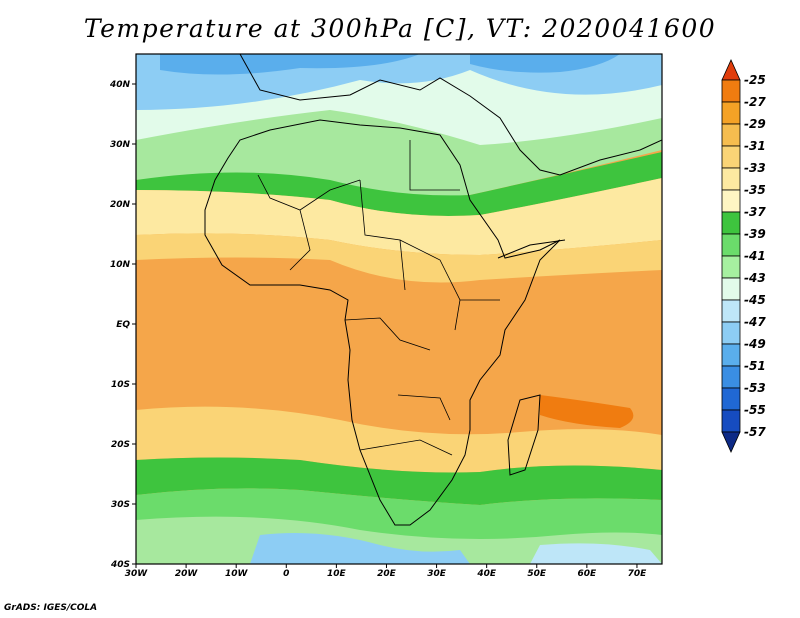 This screenshot has height=618, width=800. I want to click on lat-tick-label: 40N, so click(120, 85).